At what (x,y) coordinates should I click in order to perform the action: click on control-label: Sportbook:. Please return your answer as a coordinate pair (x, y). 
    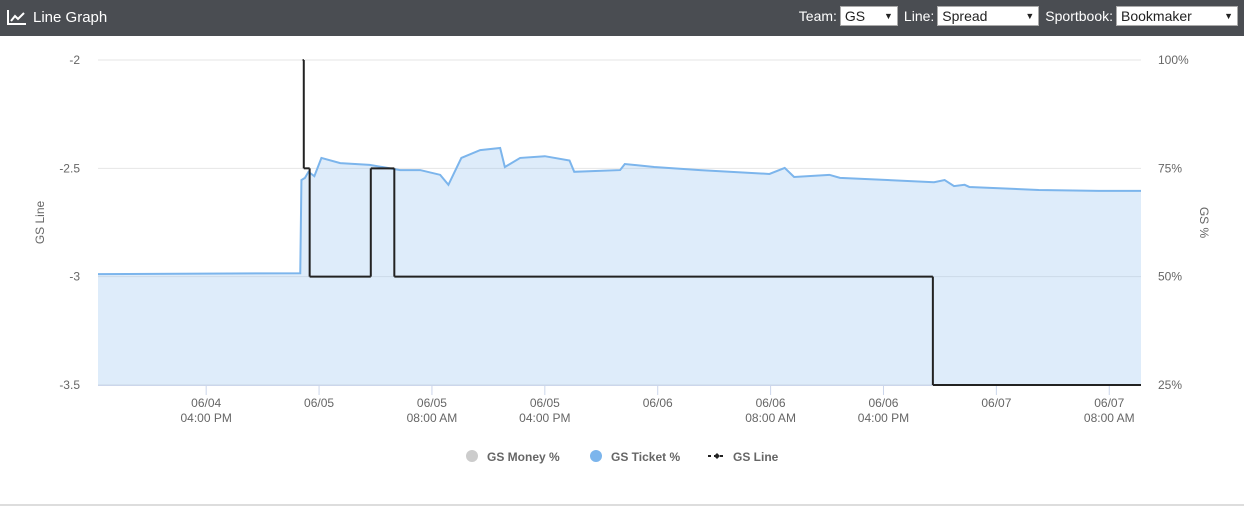
    Looking at the image, I should click on (1079, 16).